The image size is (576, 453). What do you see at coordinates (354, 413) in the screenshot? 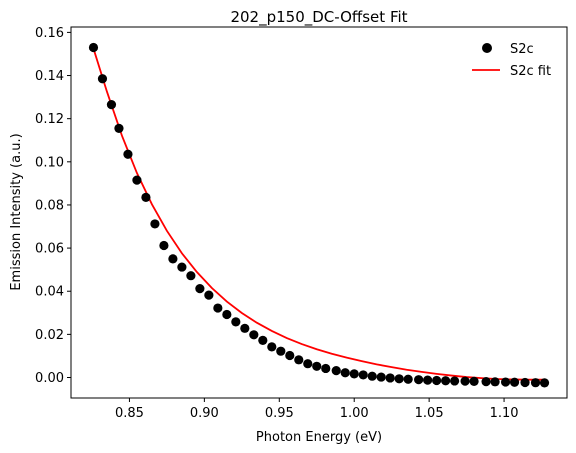
I see `x-tick-label: 1.00` at bounding box center [354, 413].